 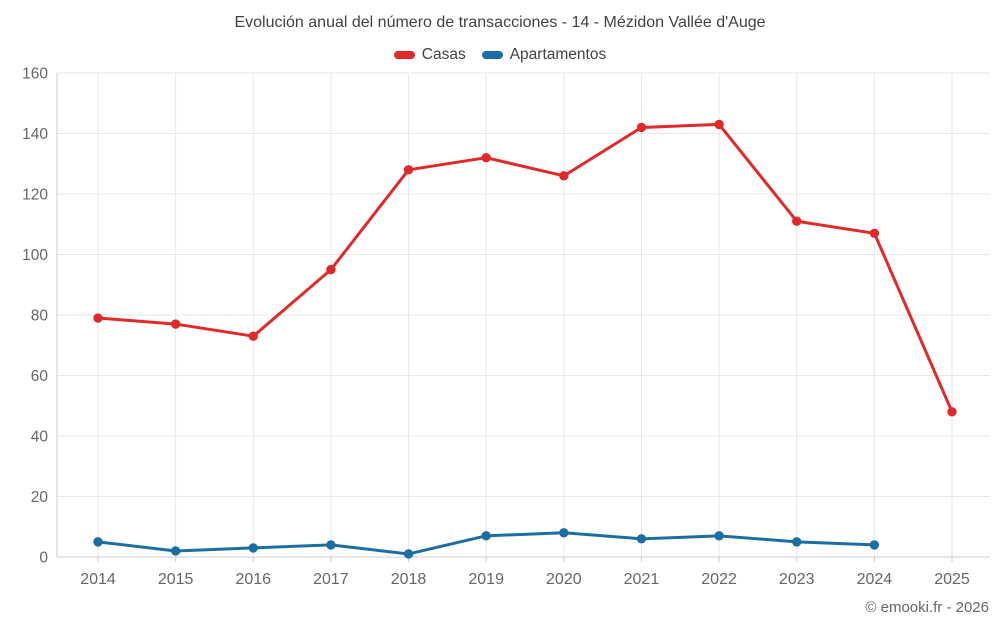 I want to click on x-axis-label: 2014, so click(x=98, y=579).